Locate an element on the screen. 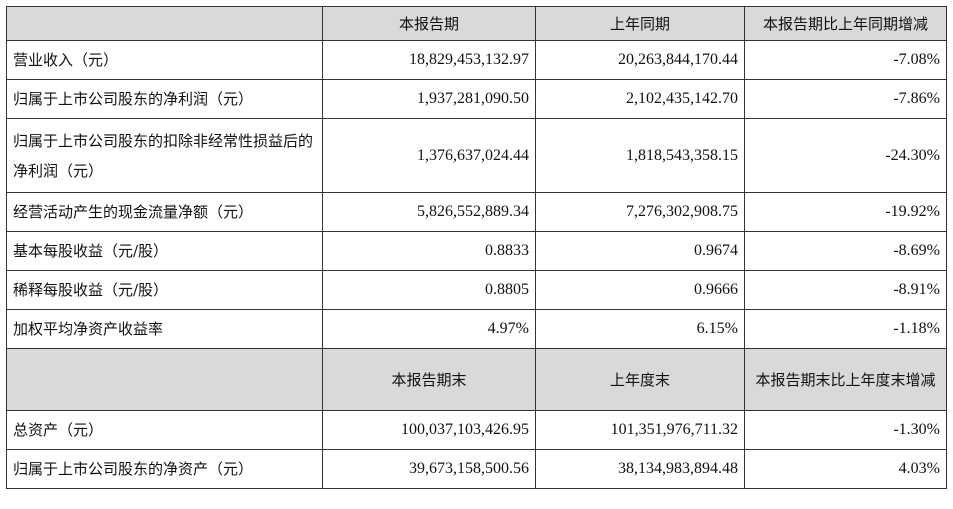 The width and height of the screenshot is (953, 509). row-label: 加权平均净资产收益率 is located at coordinates (164, 329).